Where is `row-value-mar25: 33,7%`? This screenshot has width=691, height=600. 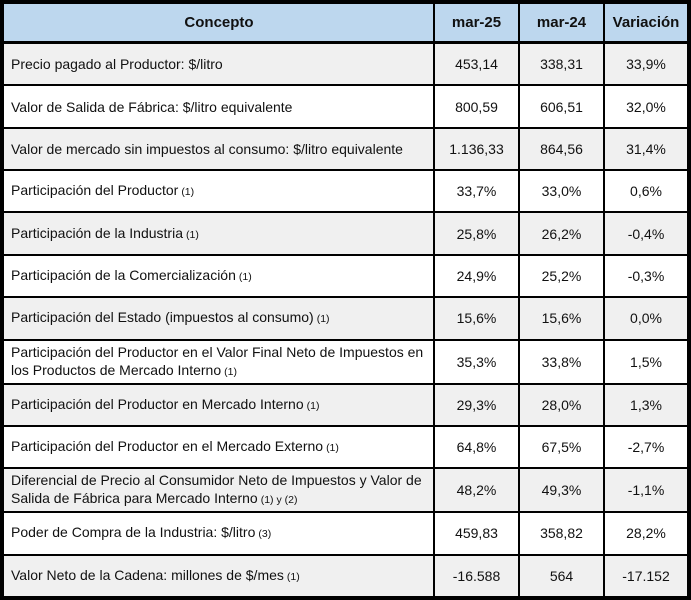 row-value-mar25: 33,7% is located at coordinates (477, 191).